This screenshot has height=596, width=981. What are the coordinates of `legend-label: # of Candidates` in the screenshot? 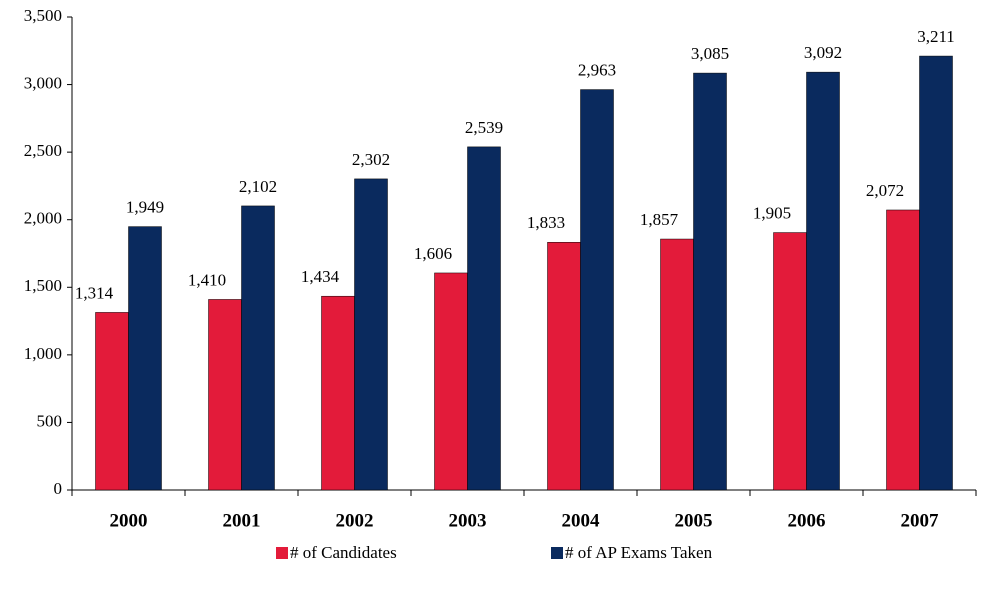 It's located at (343, 552).